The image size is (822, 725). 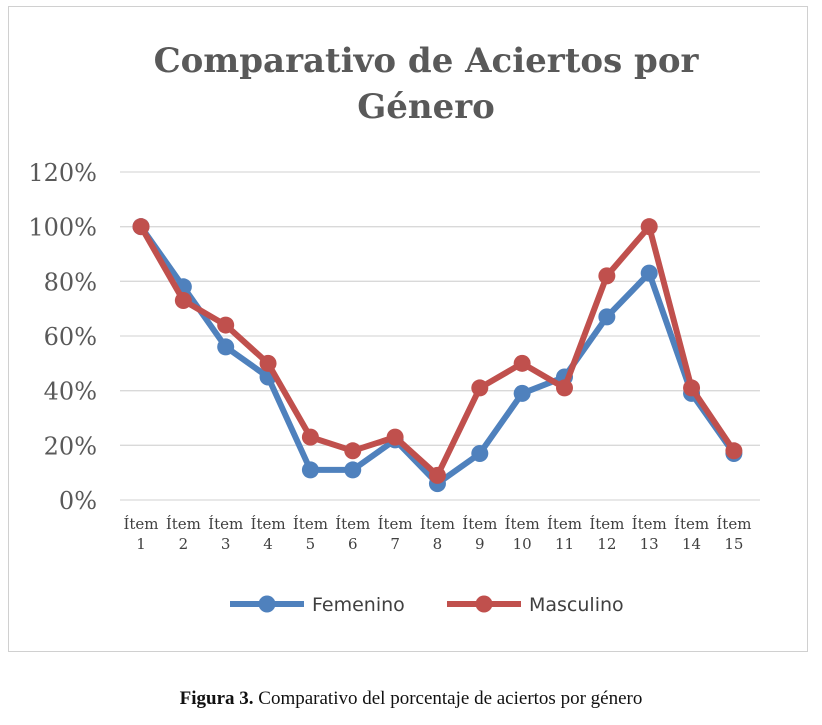 What do you see at coordinates (564, 544) in the screenshot?
I see `x-tick-label: 11` at bounding box center [564, 544].